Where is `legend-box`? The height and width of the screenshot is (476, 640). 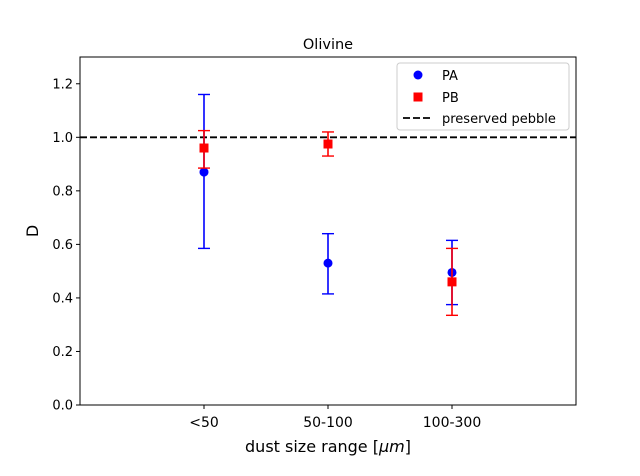
legend-box is located at coordinates (483, 96).